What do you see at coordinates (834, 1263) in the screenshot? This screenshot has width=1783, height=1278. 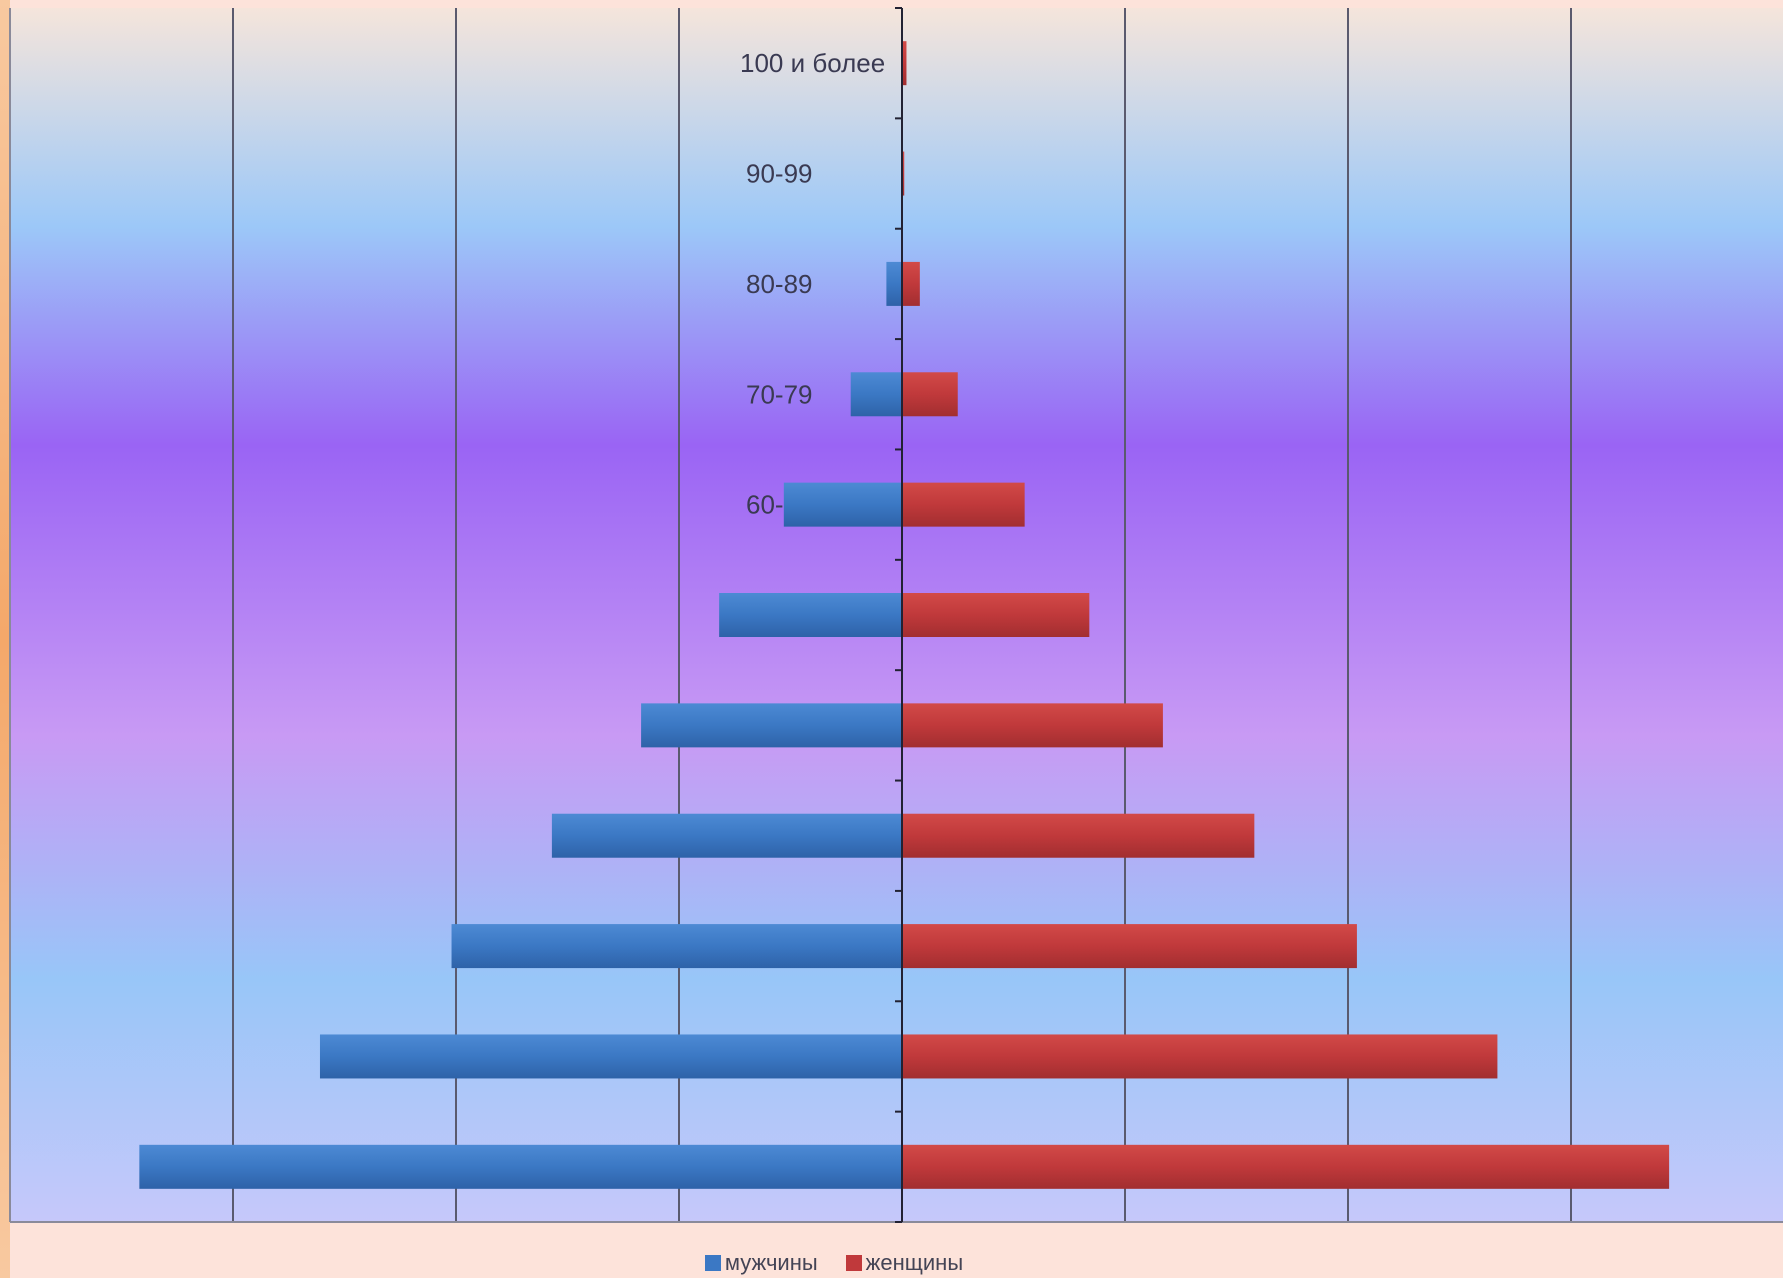 I see `legend: мужчины женщины` at bounding box center [834, 1263].